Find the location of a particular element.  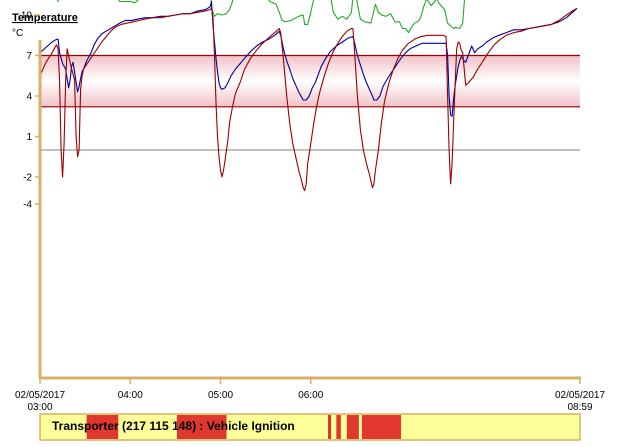

y-axis-unit: °C is located at coordinates (17, 33).